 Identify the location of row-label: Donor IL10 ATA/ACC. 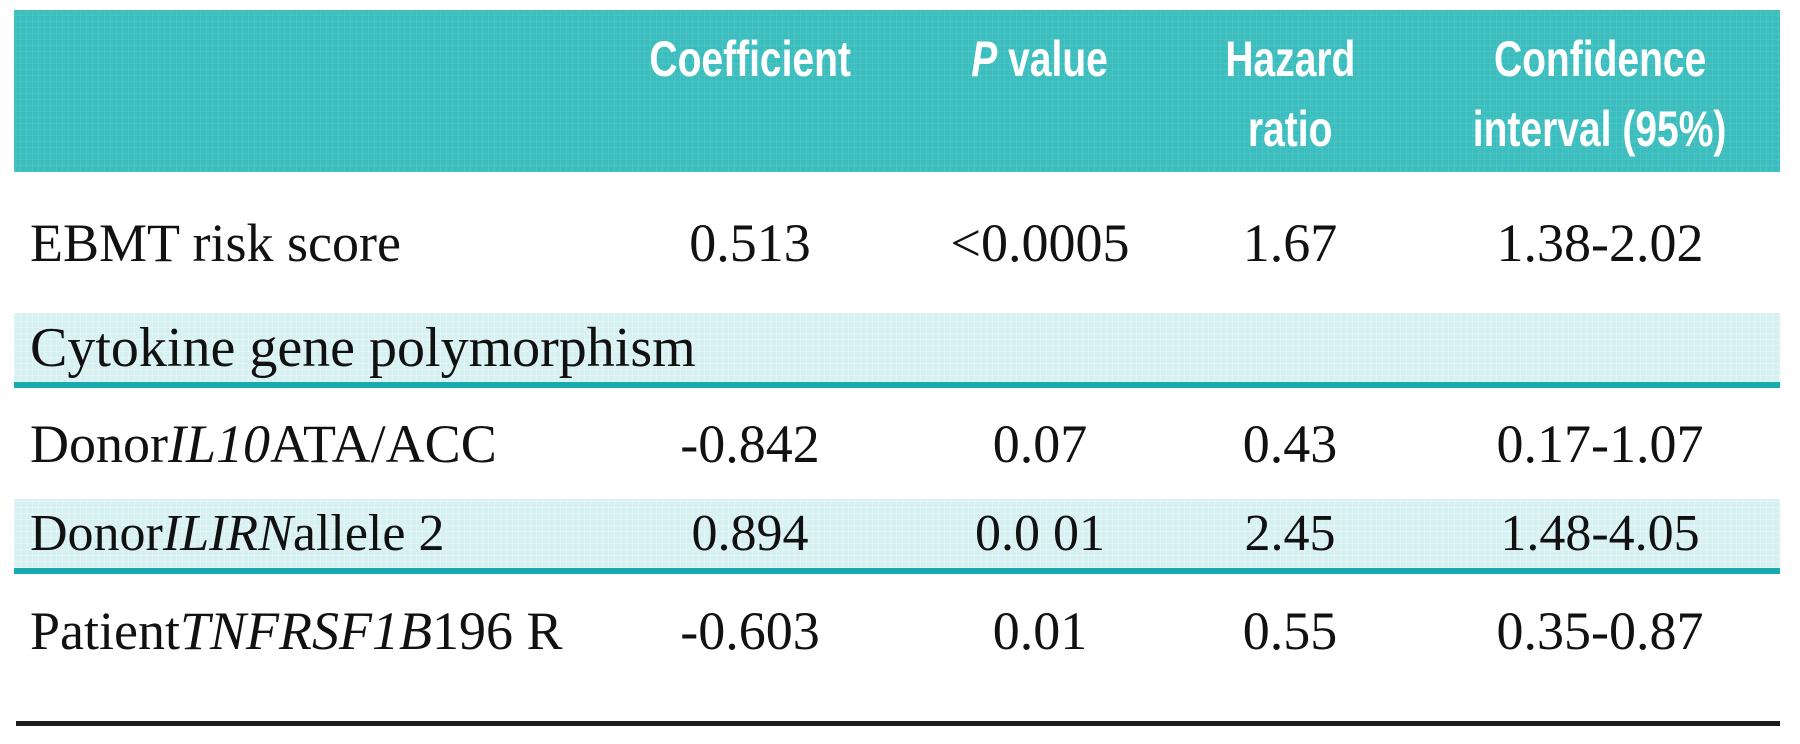
(263, 443).